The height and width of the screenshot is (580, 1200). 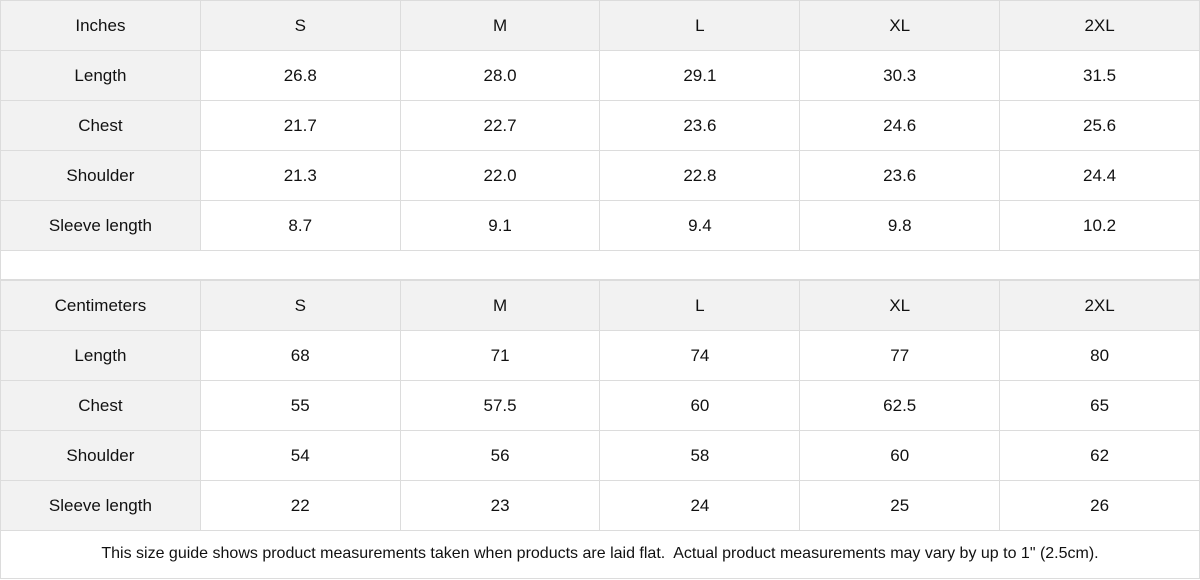 I want to click on unit-label: Inches, so click(x=100, y=25).